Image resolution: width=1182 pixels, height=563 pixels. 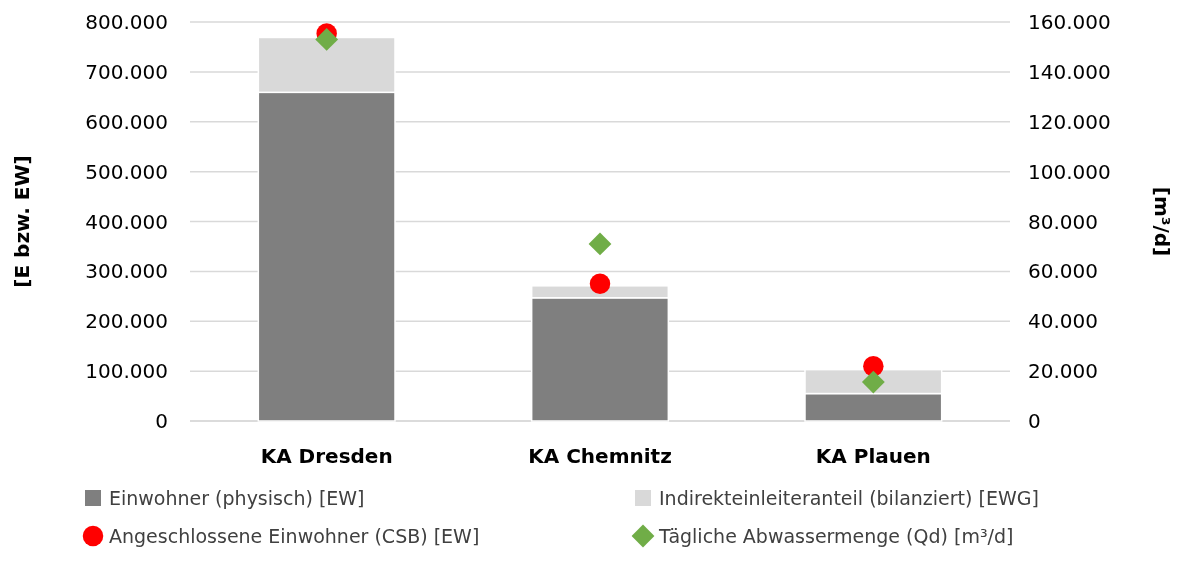 What do you see at coordinates (1063, 371) in the screenshot?
I see `y2-tick-label: 20.000` at bounding box center [1063, 371].